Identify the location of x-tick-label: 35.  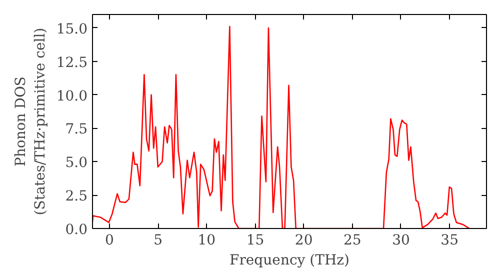
(449, 240).